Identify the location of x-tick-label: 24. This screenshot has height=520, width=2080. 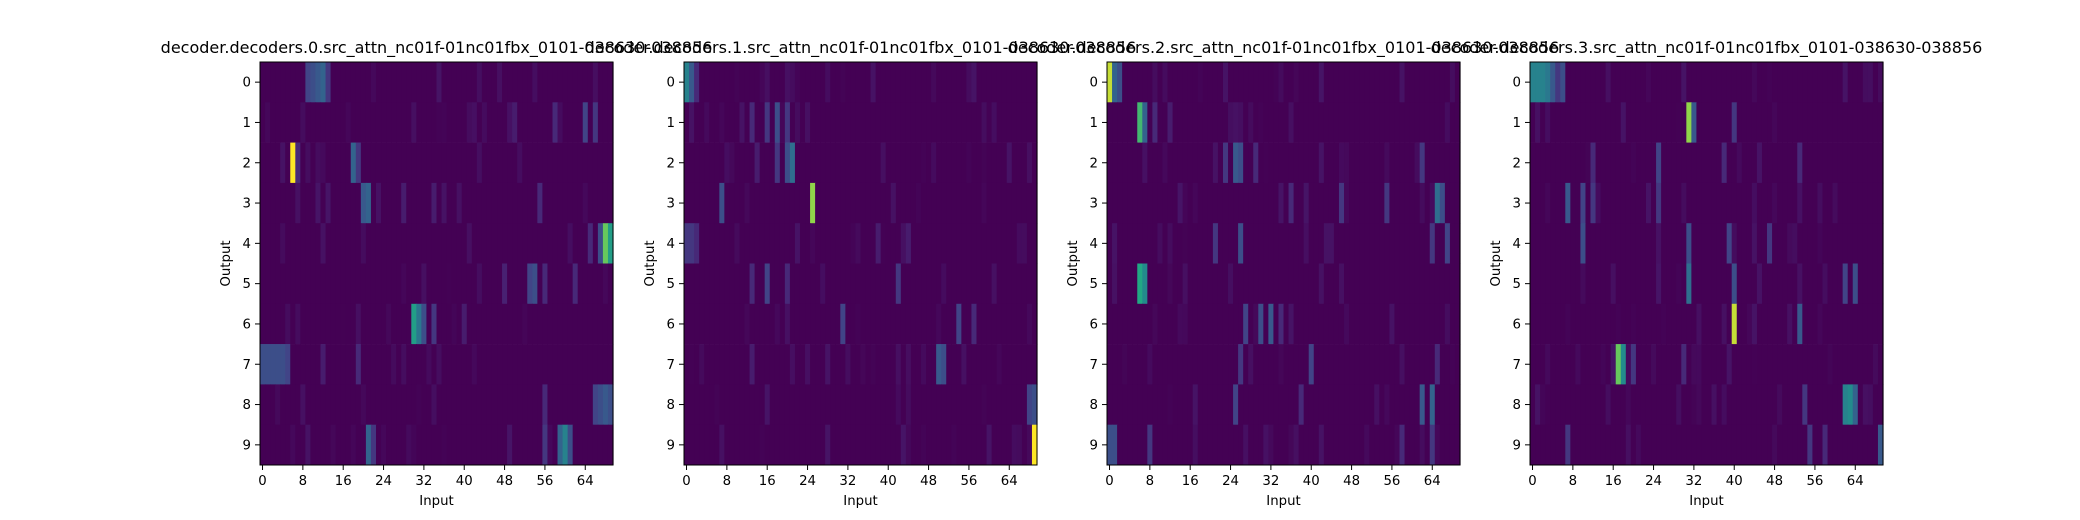
(383, 481).